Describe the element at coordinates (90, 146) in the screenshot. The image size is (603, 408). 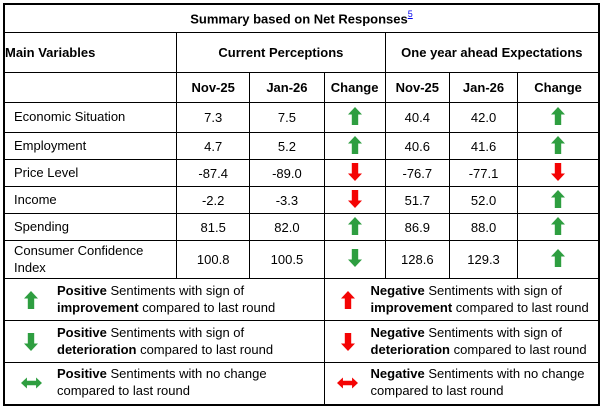
I see `row-label: Employment` at that location.